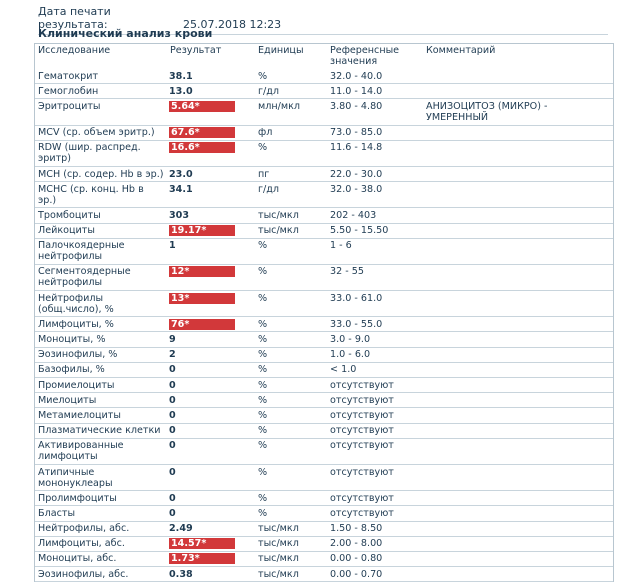 Image resolution: width=620 pixels, height=582 pixels. Describe the element at coordinates (101, 195) in the screenshot. I see `test-name: MCHC (ср. конц. Hb в эр.)` at that location.